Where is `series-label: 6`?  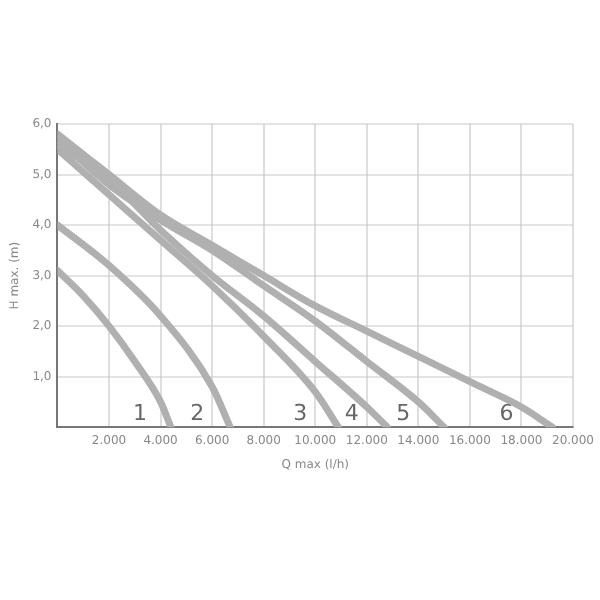 series-label: 6 is located at coordinates (506, 412).